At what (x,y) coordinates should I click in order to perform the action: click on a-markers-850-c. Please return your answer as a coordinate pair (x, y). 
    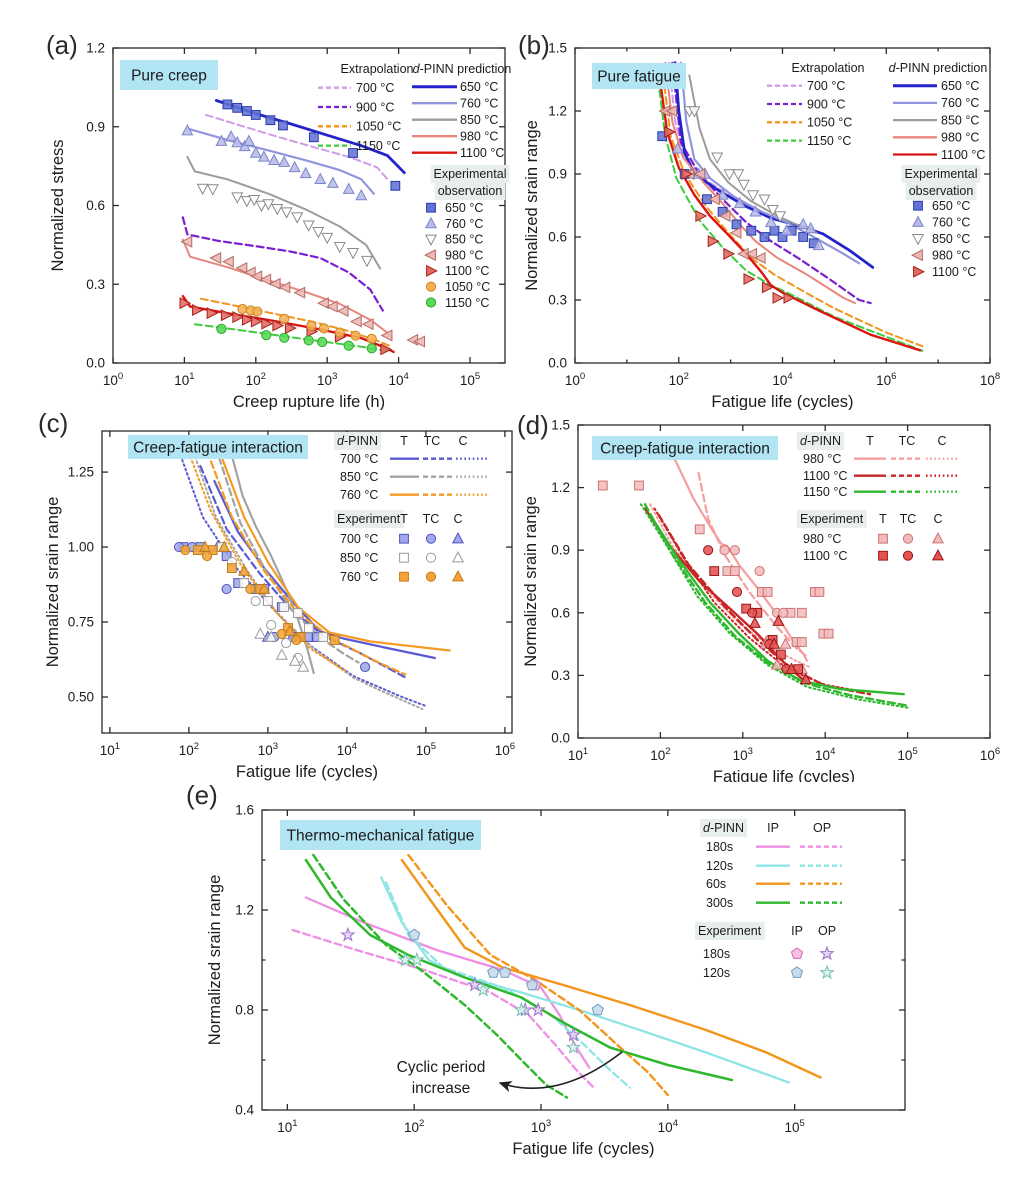
    Looking at the image, I should click on (284, 225).